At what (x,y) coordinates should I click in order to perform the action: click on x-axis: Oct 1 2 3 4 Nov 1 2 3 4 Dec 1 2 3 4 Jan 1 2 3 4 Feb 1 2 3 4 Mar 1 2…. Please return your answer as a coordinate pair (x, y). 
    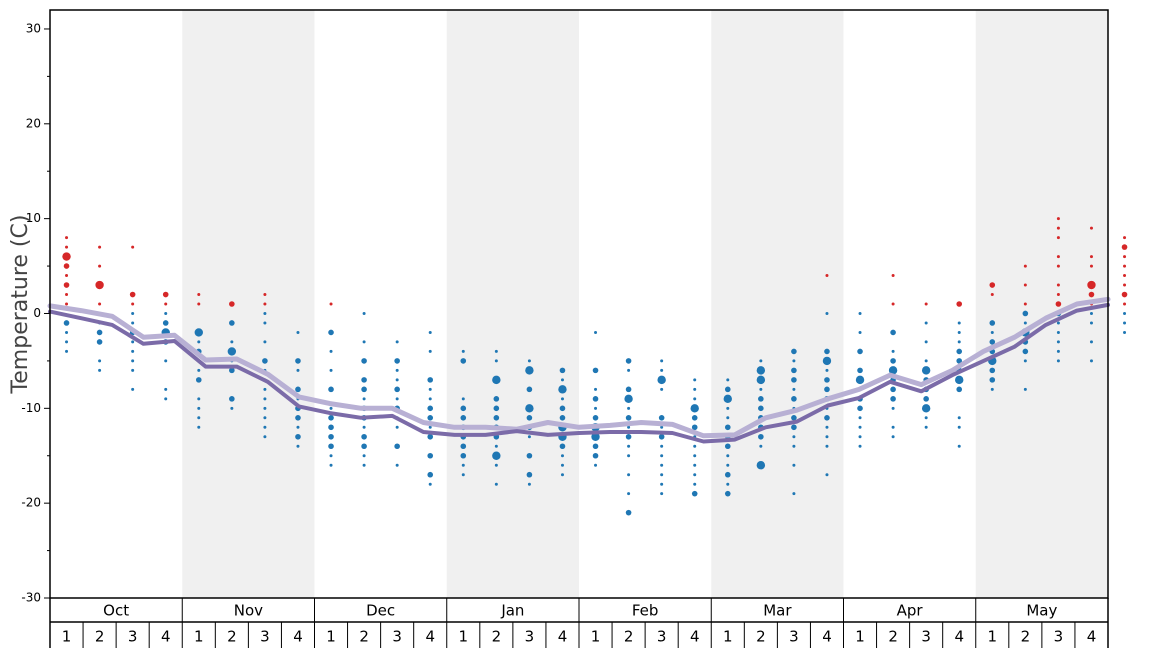
    Looking at the image, I should click on (579, 623).